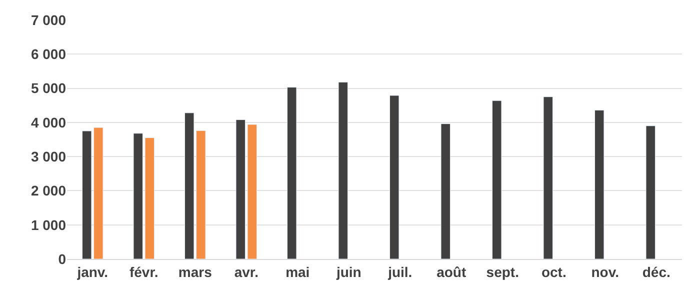 Image resolution: width=700 pixels, height=296 pixels. What do you see at coordinates (48, 20) in the screenshot?
I see `y-tick-label: 7 000` at bounding box center [48, 20].